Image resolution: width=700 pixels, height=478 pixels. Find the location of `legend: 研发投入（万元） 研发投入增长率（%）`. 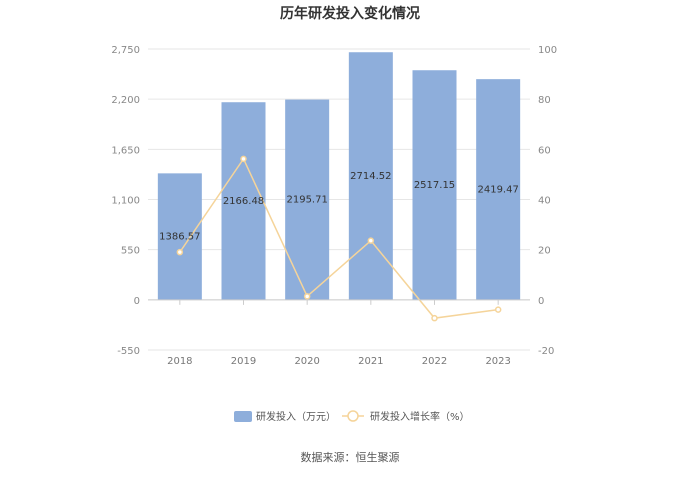

legend: 研发投入（万元） 研发投入增长率（%） is located at coordinates (352, 416).